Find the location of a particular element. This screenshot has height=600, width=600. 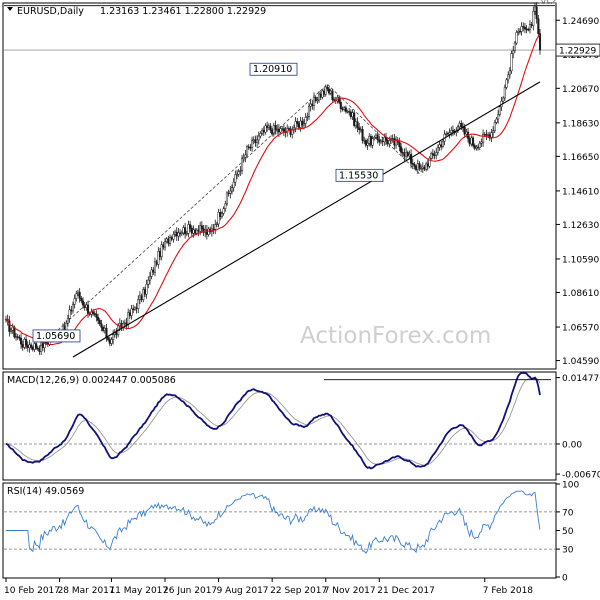

price-y-tick-label: 1.06570 is located at coordinates (580, 329).